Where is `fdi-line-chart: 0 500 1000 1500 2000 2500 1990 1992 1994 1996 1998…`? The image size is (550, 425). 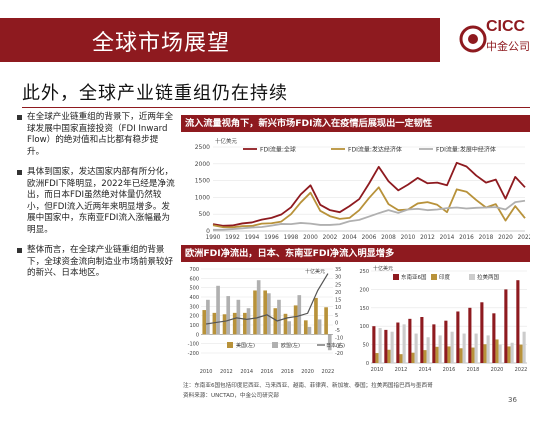
fdi-line-chart: 0 500 1000 1500 2000 2500 1990 1992 1994 1996 1998… is located at coordinates (362, 189).